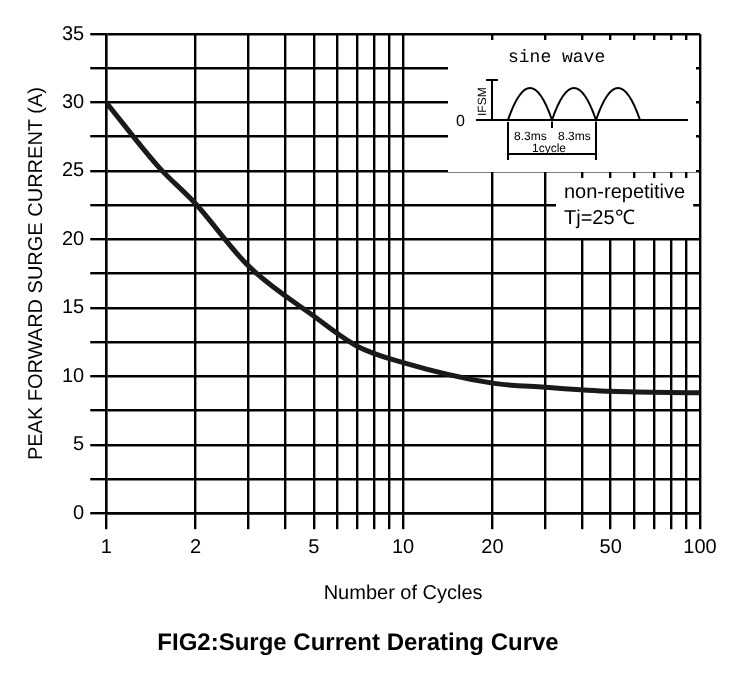  What do you see at coordinates (196, 547) in the screenshot?
I see `x-tick-label: 2` at bounding box center [196, 547].